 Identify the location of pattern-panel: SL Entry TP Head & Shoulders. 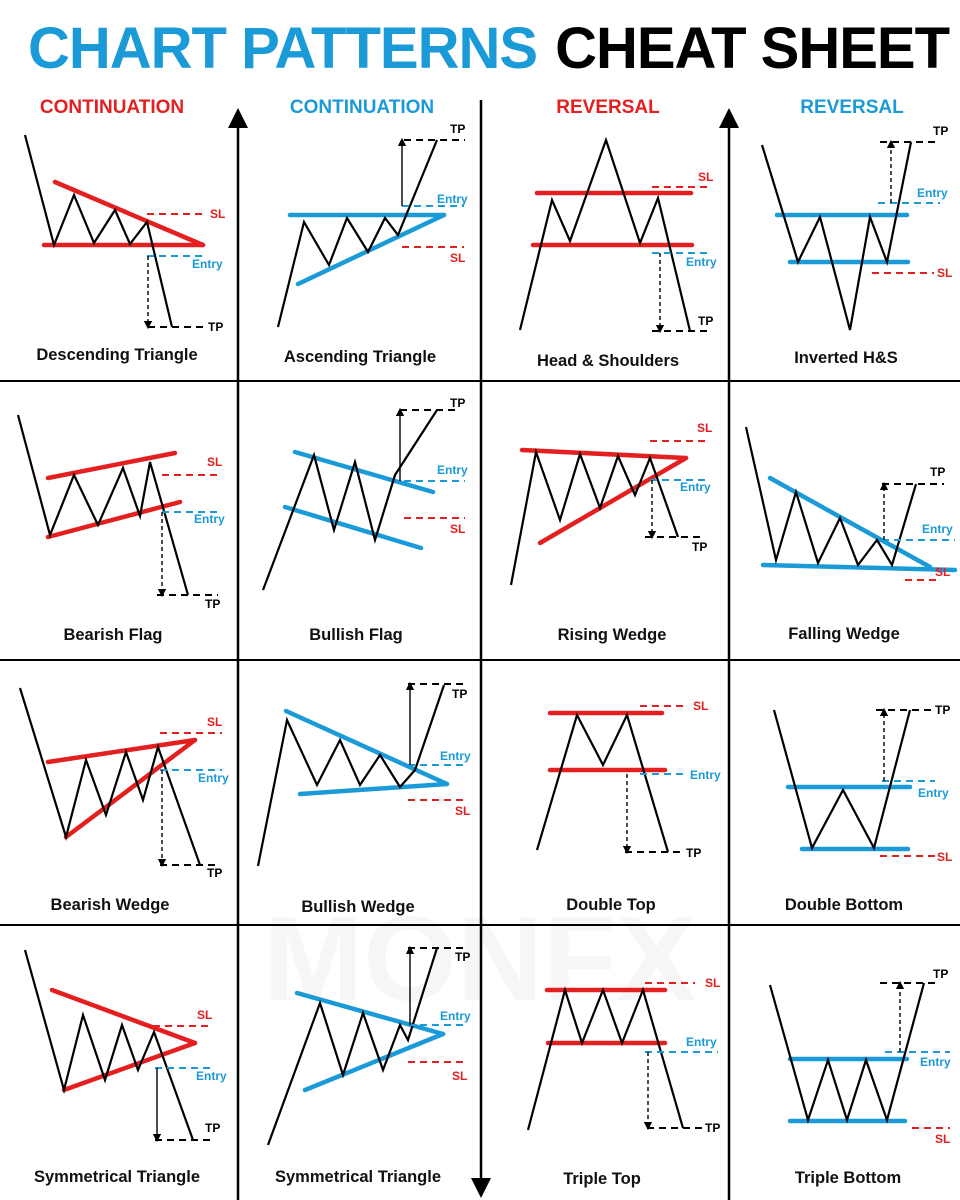
(617, 253).